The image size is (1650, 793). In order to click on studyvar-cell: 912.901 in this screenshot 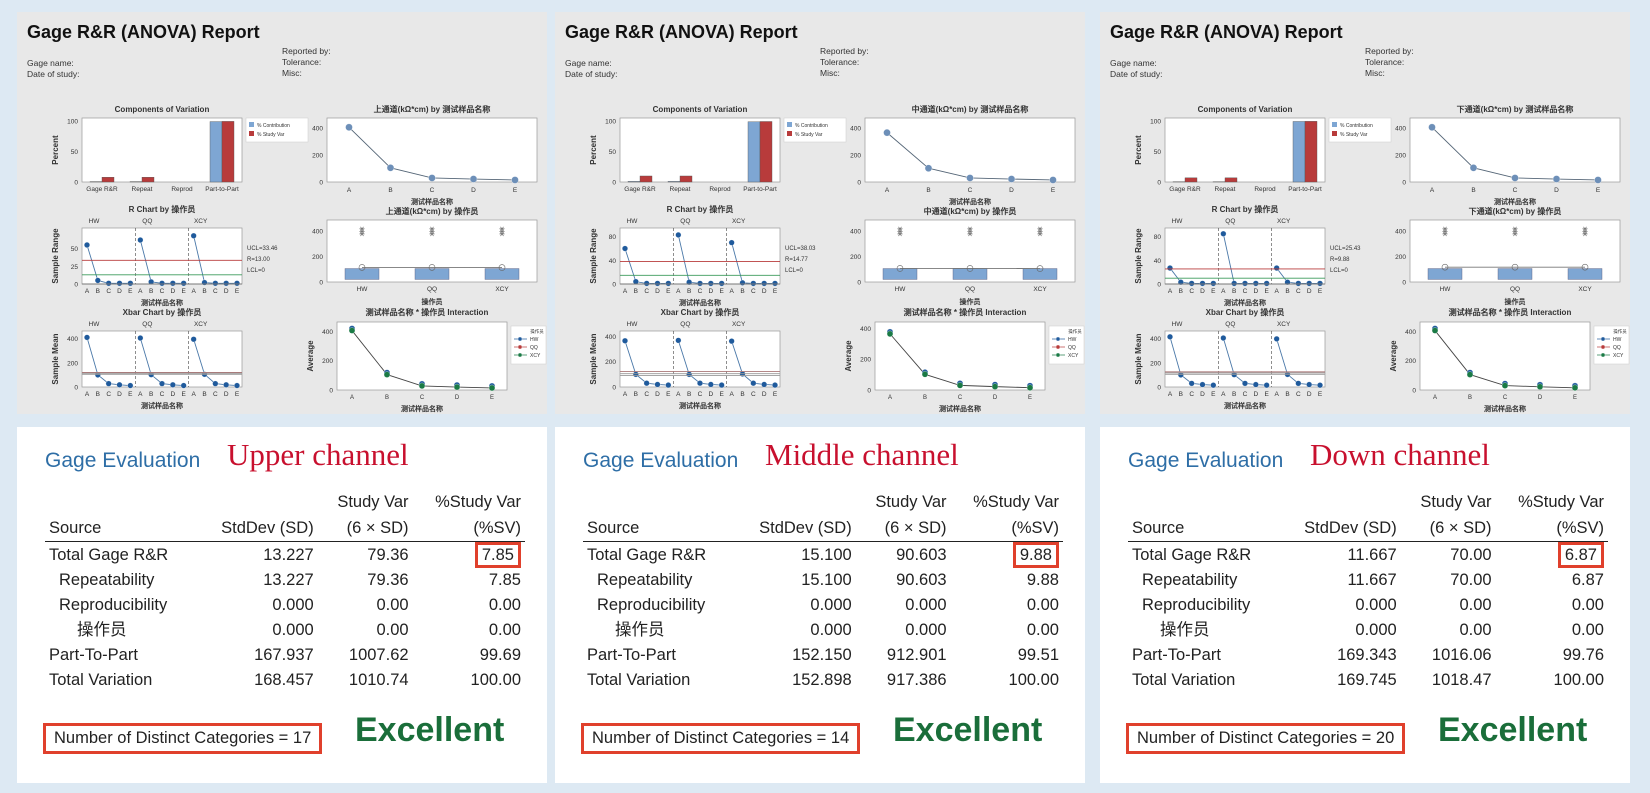, I will do `click(916, 655)`.